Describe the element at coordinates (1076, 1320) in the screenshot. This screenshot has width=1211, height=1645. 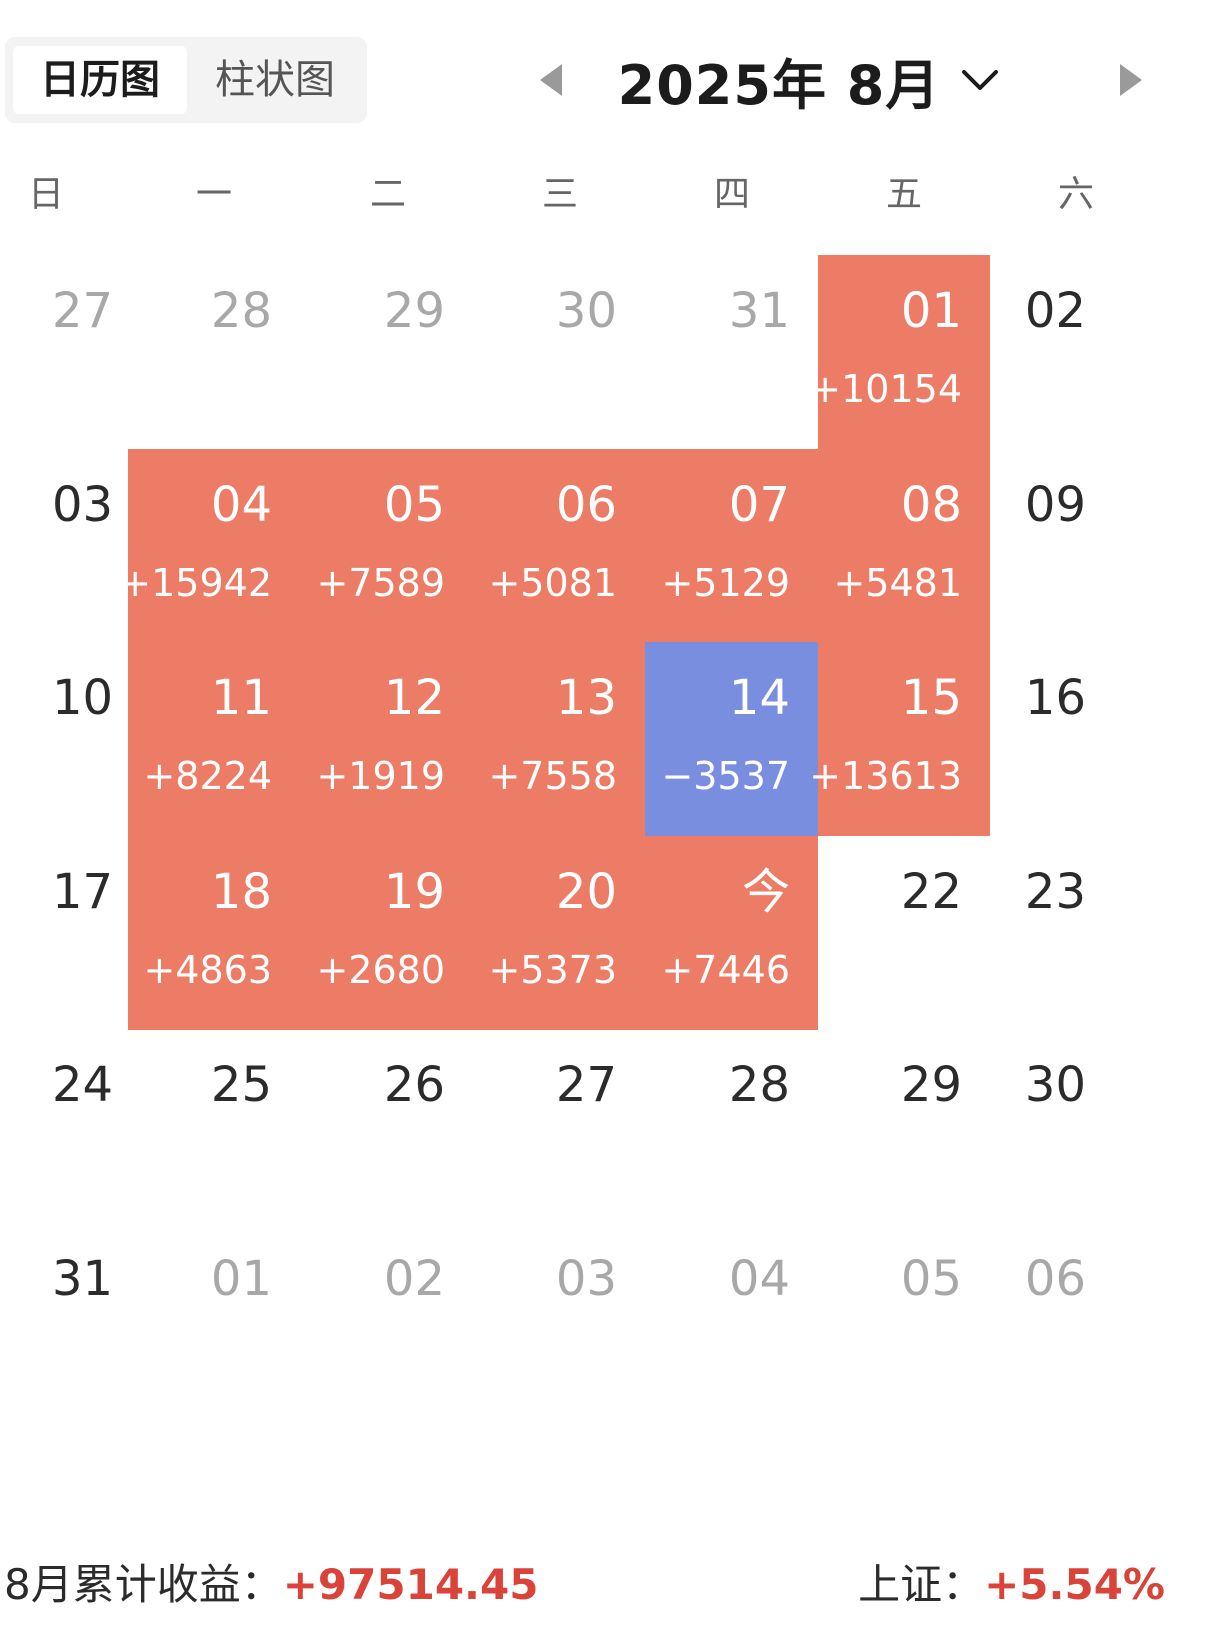
I see `calendar-day-cell: 06` at that location.